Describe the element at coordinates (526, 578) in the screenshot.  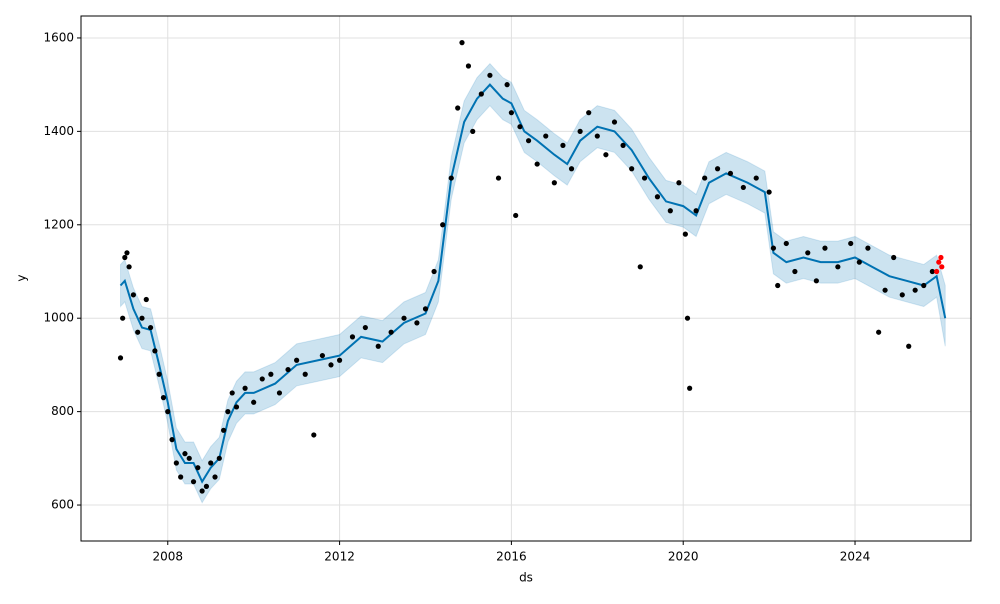
I see `x-axis-label: ds` at that location.